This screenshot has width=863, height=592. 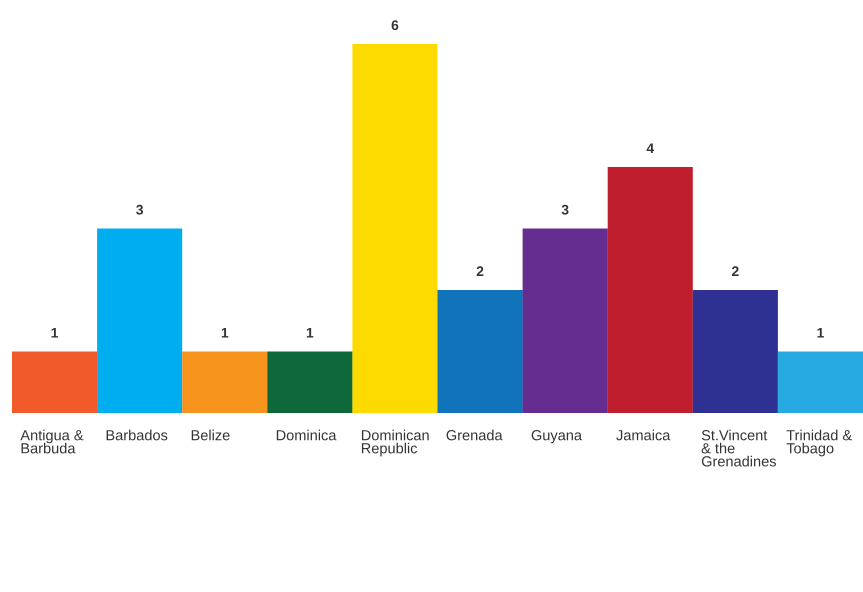 I want to click on x-tick-label: Barbados, so click(x=137, y=435).